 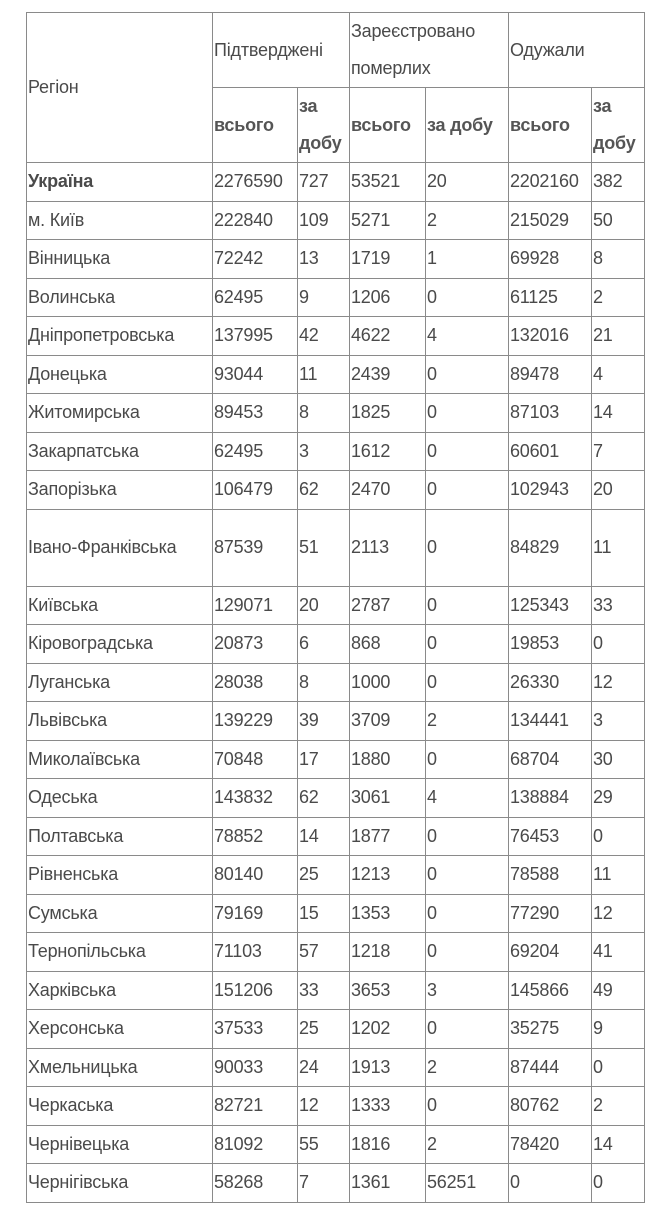 I want to click on deaths-day-cell: 56251, so click(x=467, y=1183).